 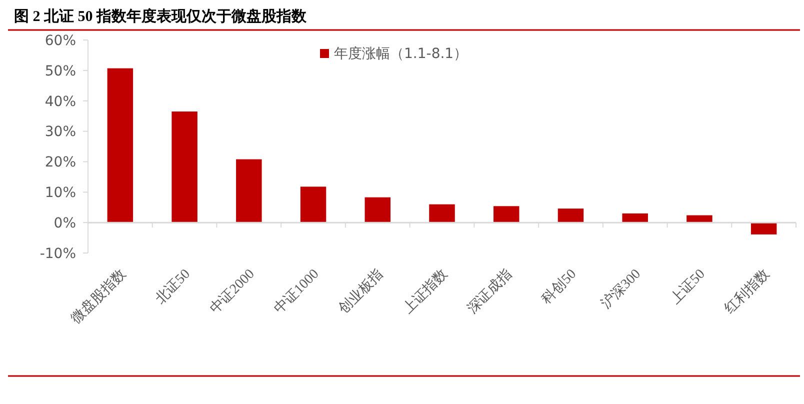 I want to click on x-tick-label: 上证50, so click(x=687, y=287).